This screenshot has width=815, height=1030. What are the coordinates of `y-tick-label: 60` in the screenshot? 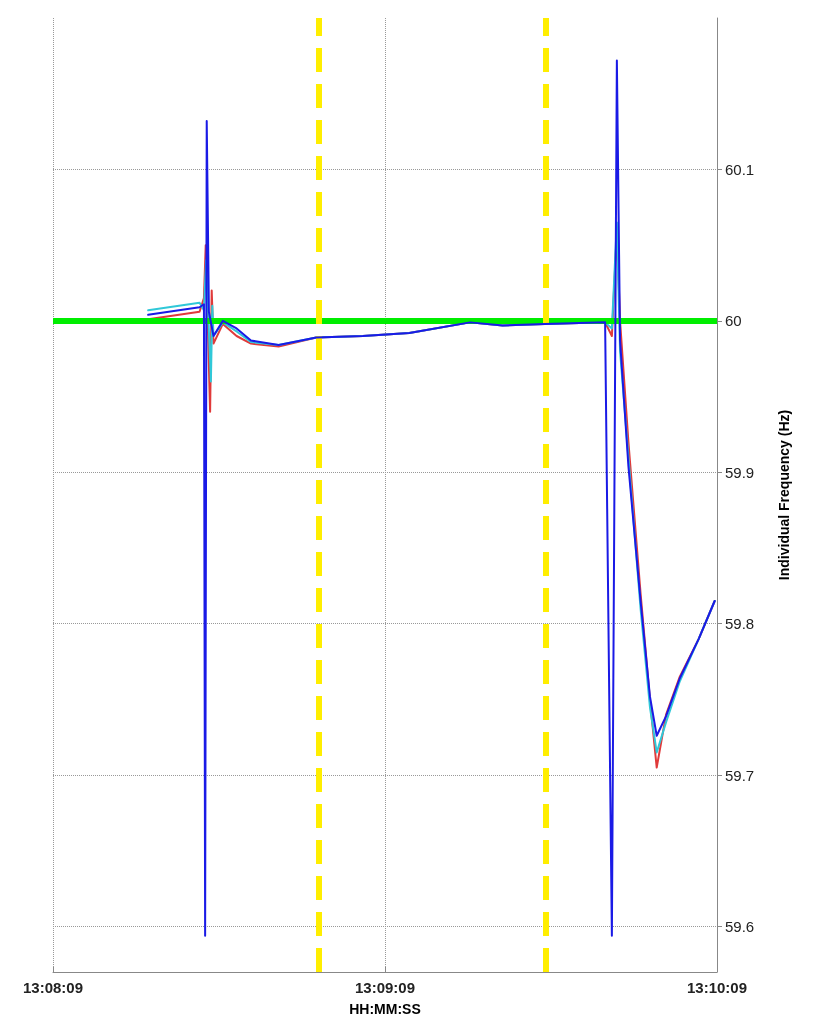 It's located at (733, 321).